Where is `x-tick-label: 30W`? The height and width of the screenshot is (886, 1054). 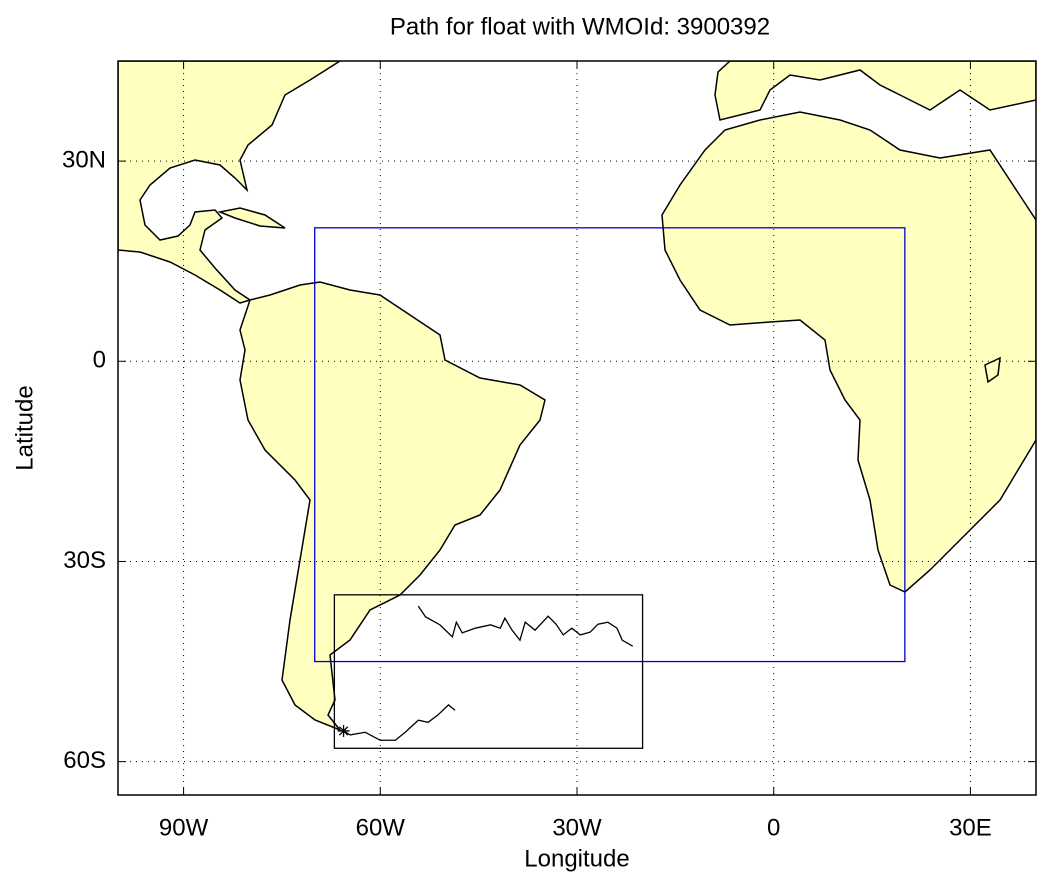 x-tick-label: 30W is located at coordinates (577, 827).